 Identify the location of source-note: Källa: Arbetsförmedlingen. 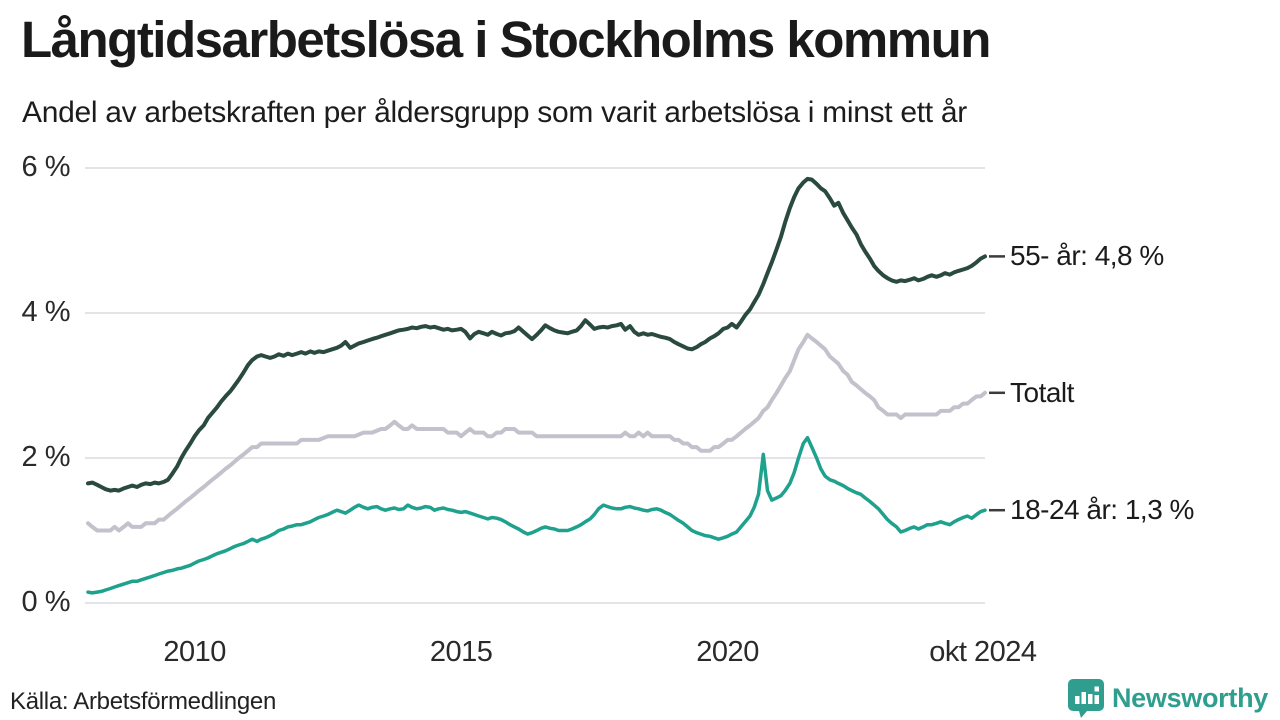
(143, 701).